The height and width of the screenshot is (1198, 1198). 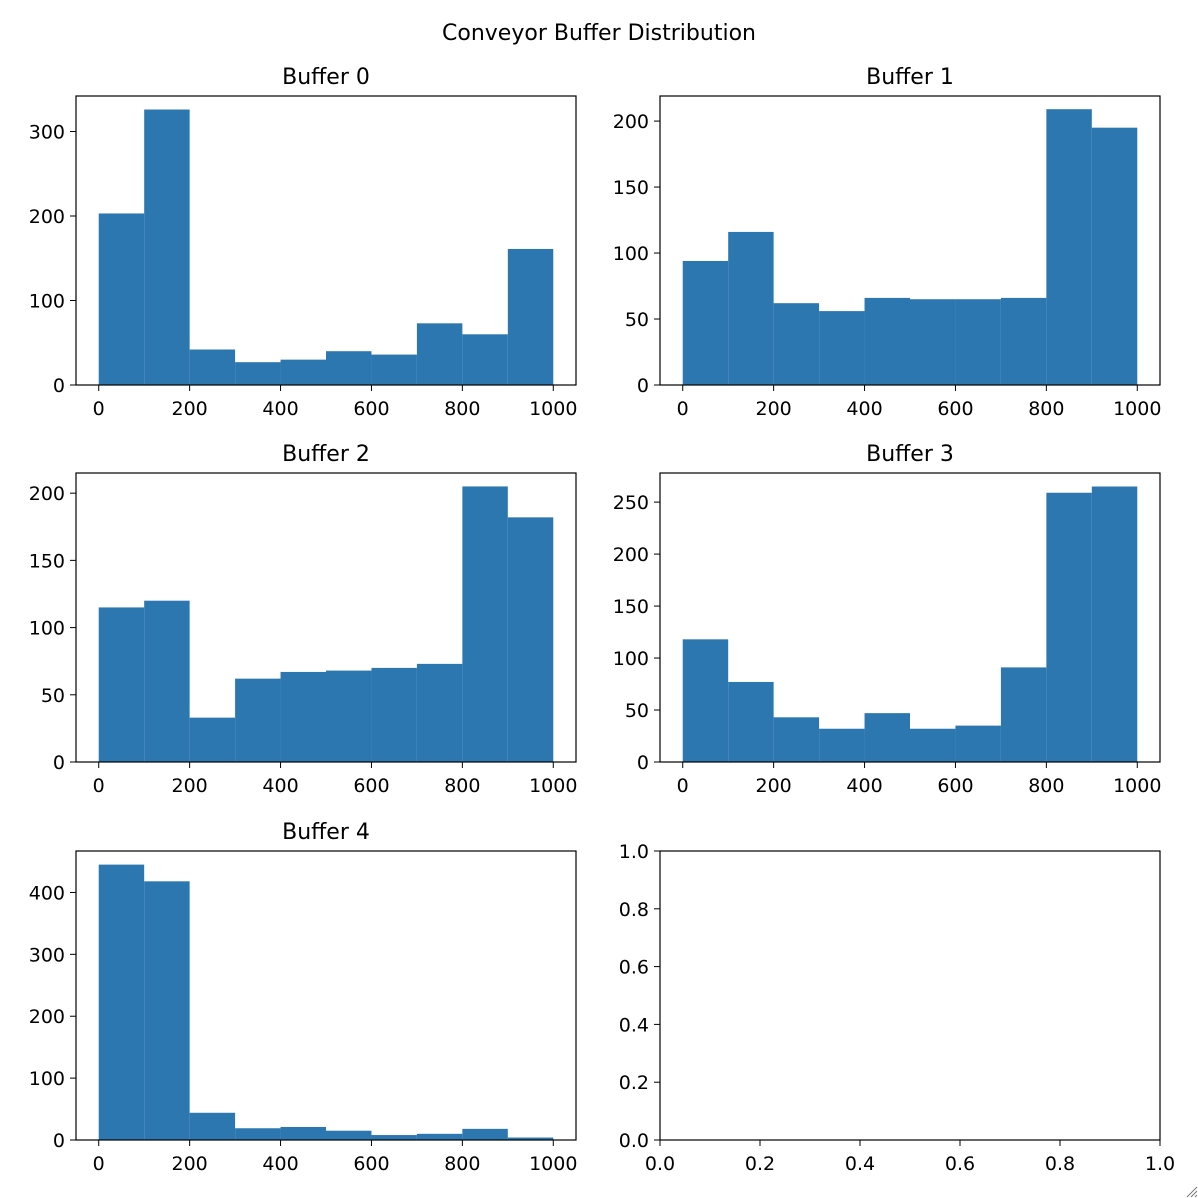 What do you see at coordinates (326, 77) in the screenshot?
I see `subplot-title: Buffer 0` at bounding box center [326, 77].